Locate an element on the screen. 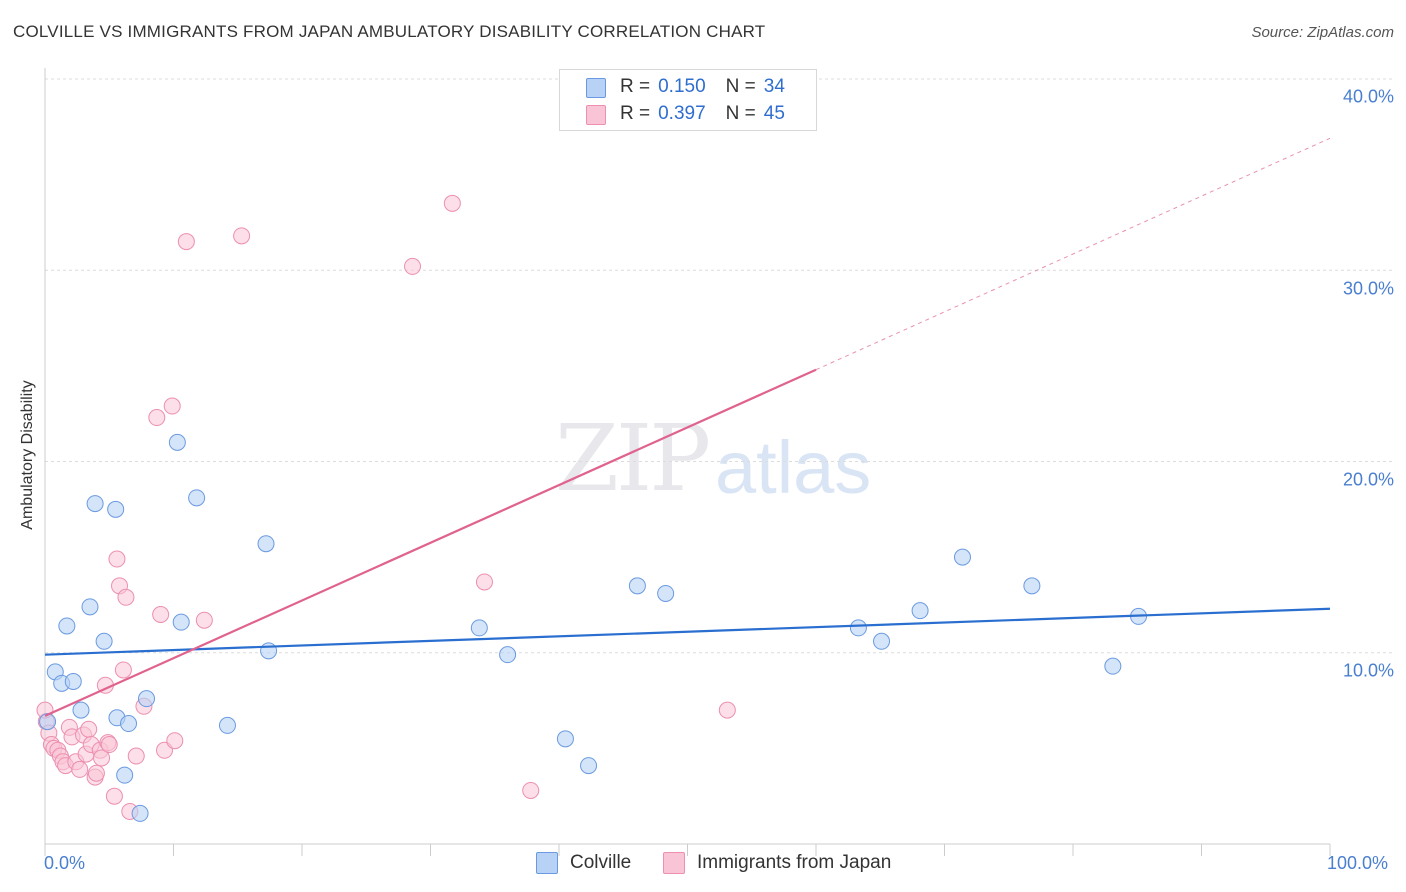  legend-n-value: 45 is located at coordinates (774, 113).